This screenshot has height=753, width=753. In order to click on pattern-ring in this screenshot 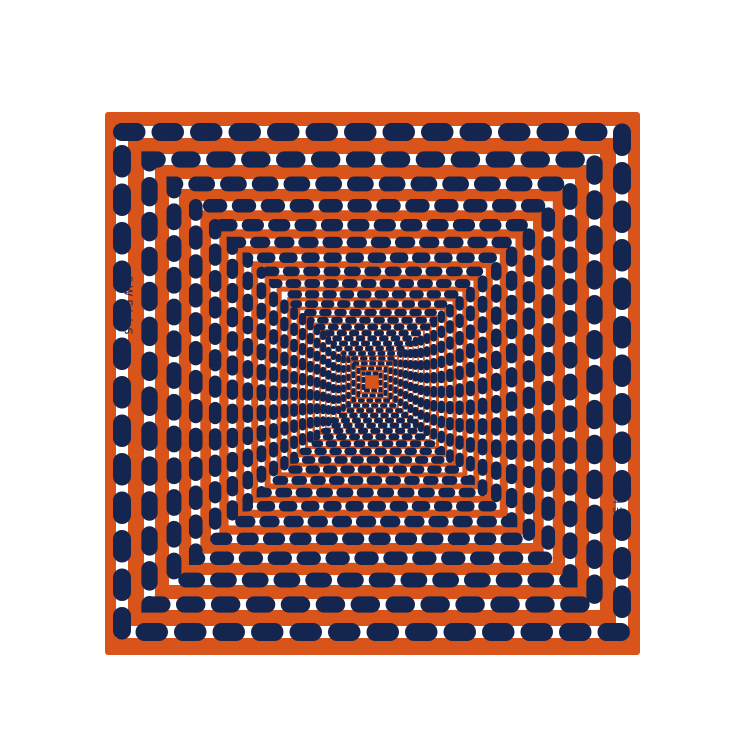, I will do `click(372, 382)`.